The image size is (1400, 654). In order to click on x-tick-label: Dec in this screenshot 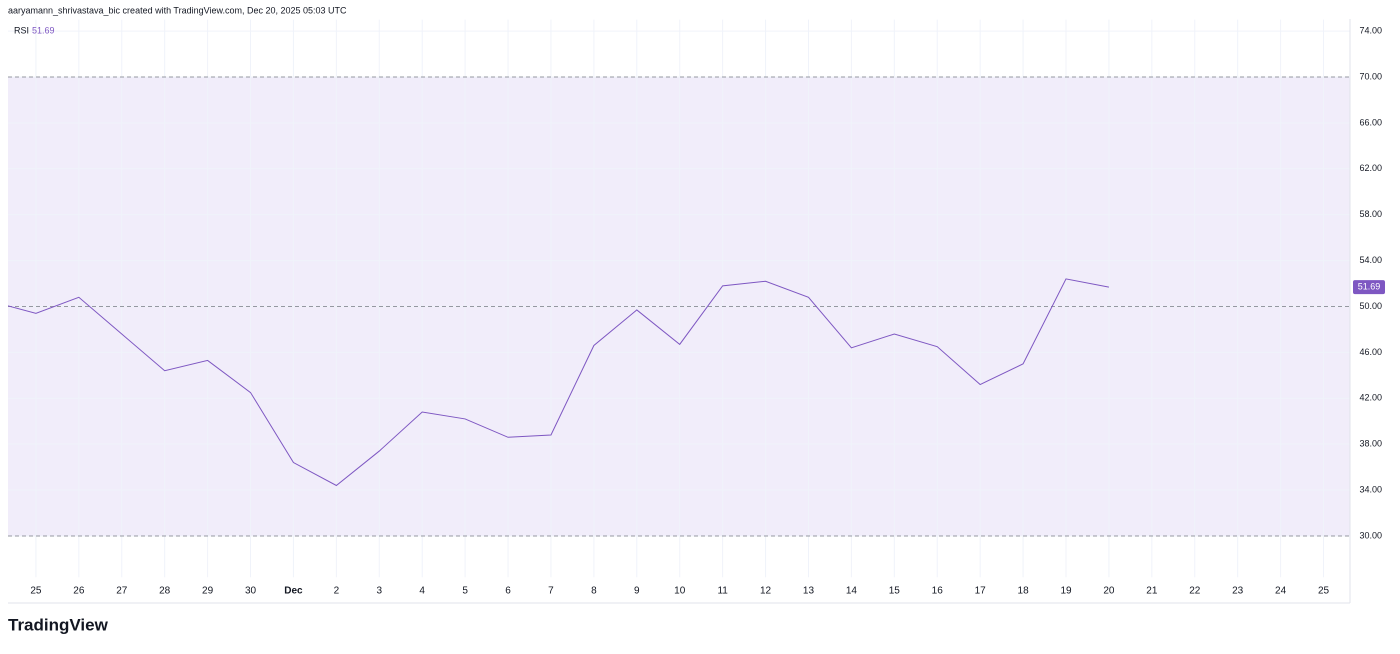, I will do `click(293, 591)`.